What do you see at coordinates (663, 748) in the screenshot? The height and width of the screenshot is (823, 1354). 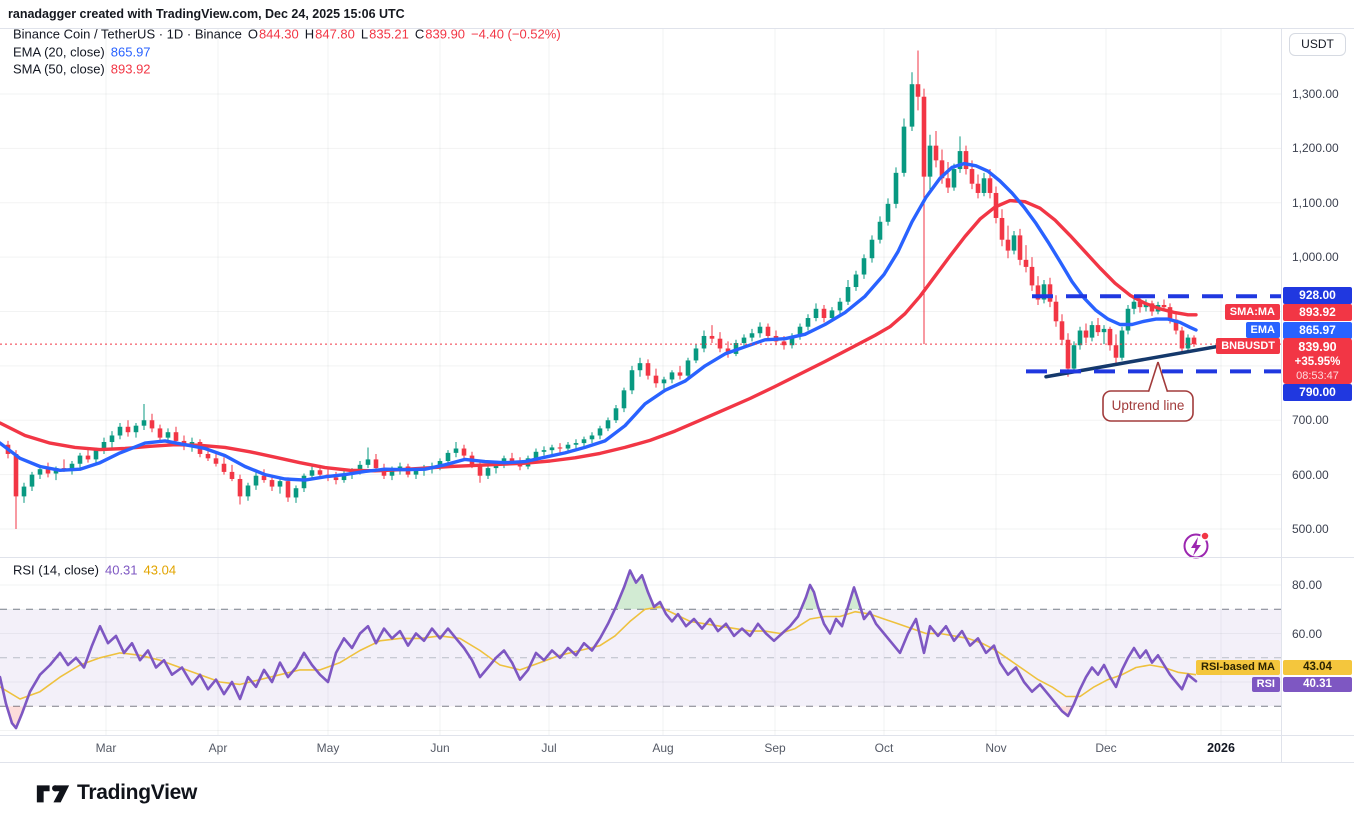 I see `time-axis-label: Aug` at bounding box center [663, 748].